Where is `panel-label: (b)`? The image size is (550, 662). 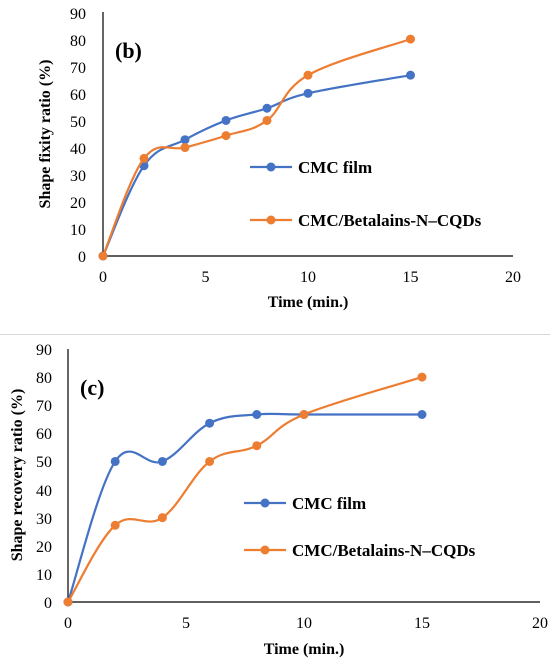 panel-label: (b) is located at coordinates (128, 50).